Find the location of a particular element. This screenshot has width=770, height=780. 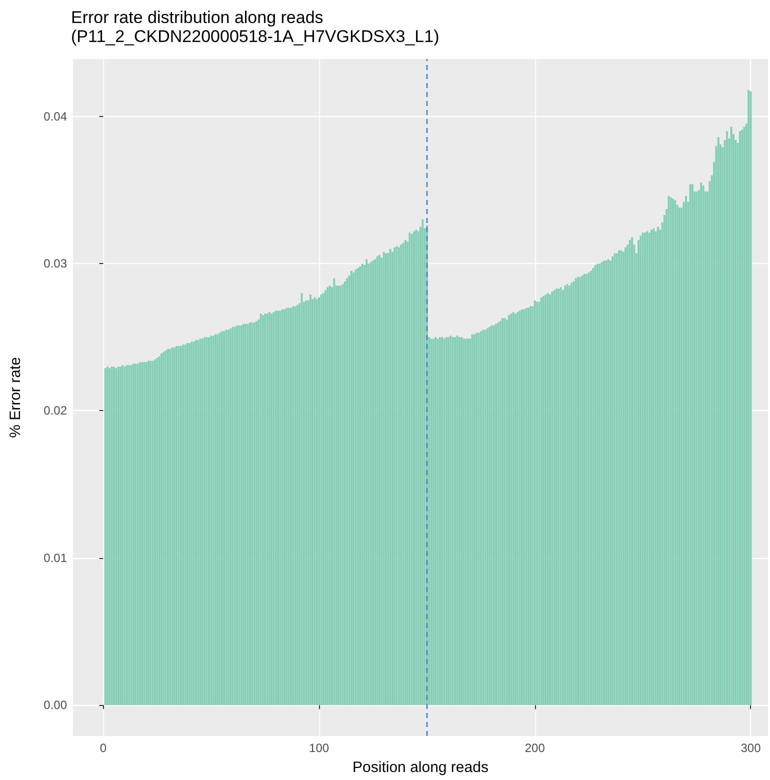

chart-subtitle: (P11_2_CKDN220000518-1A_H7VGKDSX3_L1) is located at coordinates (255, 36).